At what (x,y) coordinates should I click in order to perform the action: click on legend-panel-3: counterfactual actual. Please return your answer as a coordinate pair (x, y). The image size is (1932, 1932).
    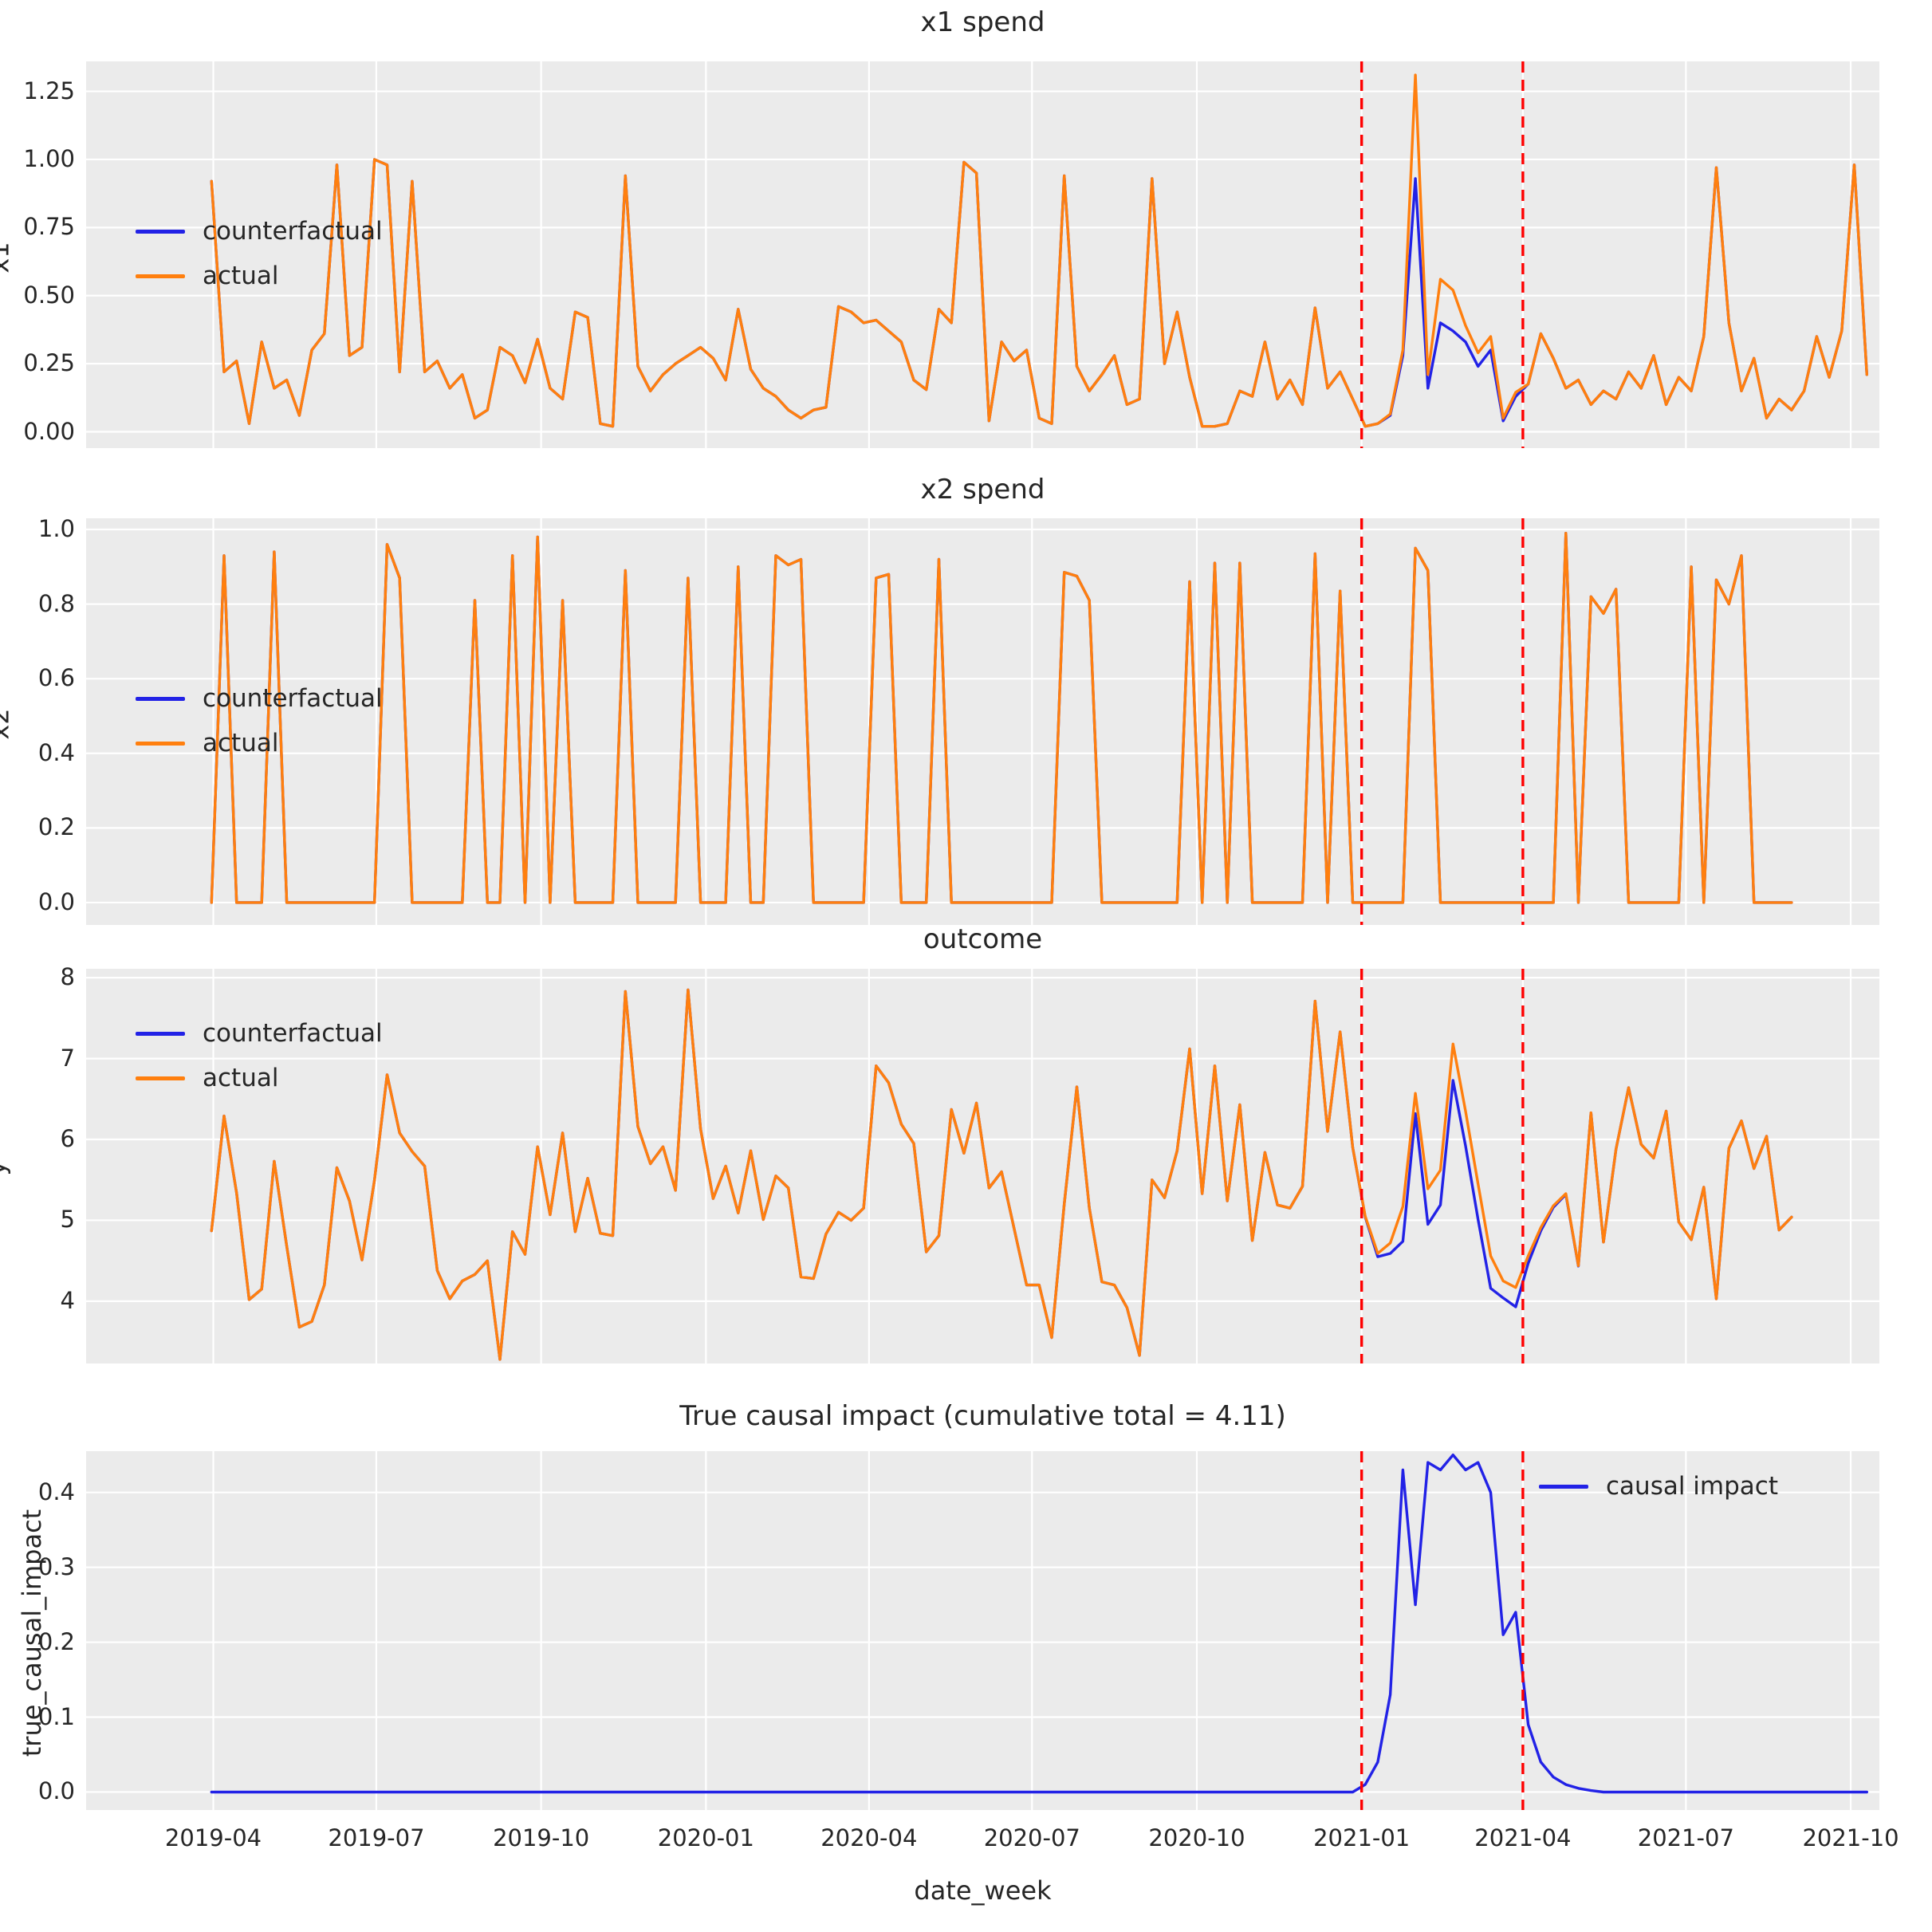
    Looking at the image, I should click on (260, 1056).